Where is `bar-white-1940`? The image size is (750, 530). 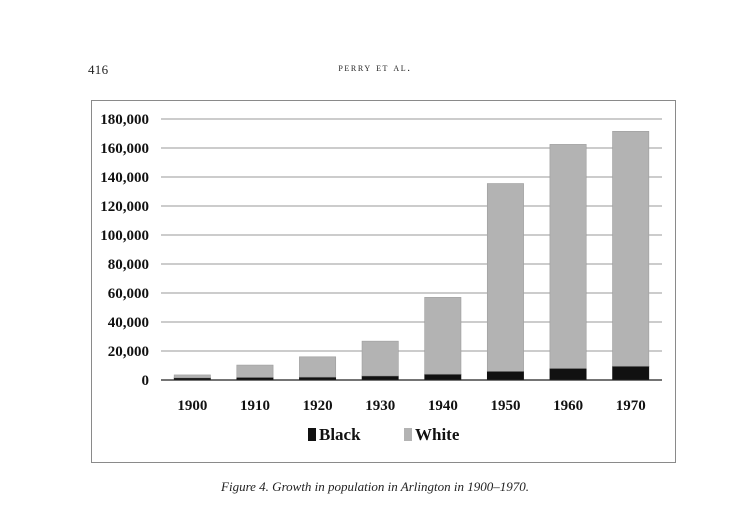 bar-white-1940 is located at coordinates (443, 336).